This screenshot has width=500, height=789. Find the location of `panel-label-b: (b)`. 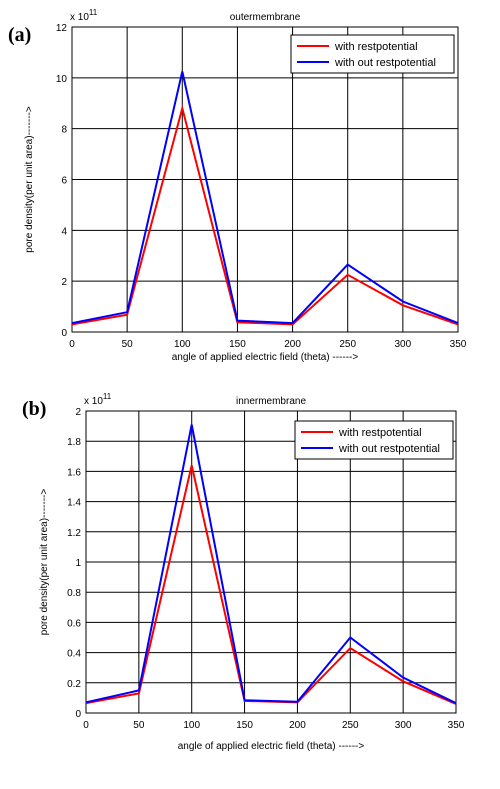

panel-label-b: (b) is located at coordinates (34, 409).